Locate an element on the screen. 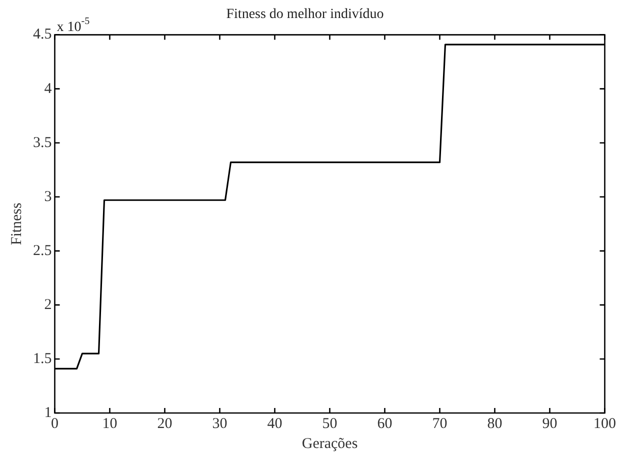  y-axis-title: Fitness is located at coordinates (16, 224).